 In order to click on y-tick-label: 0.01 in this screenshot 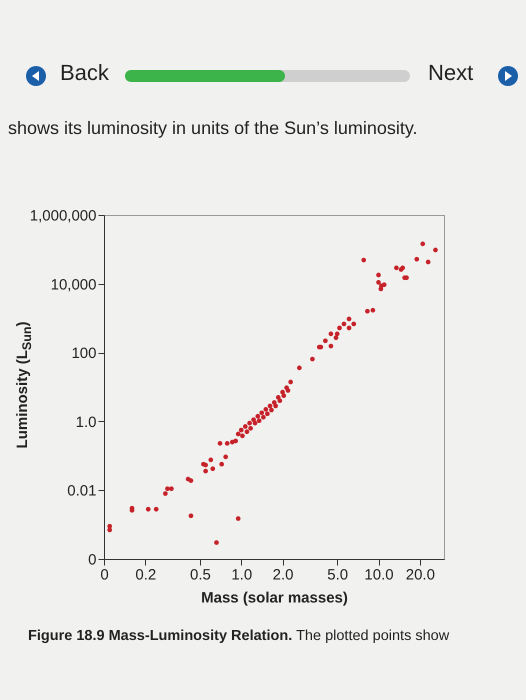, I will do `click(81, 491)`.